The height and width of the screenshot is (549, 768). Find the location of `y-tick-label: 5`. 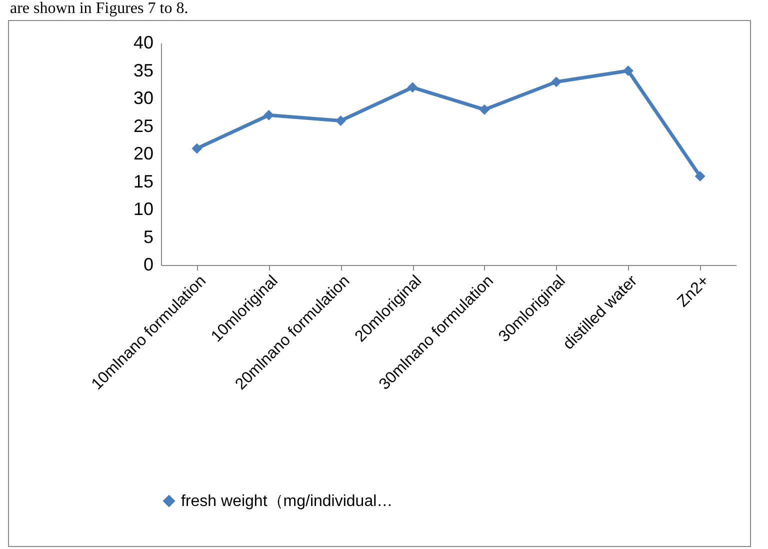

y-tick-label: 5 is located at coordinates (148, 236).